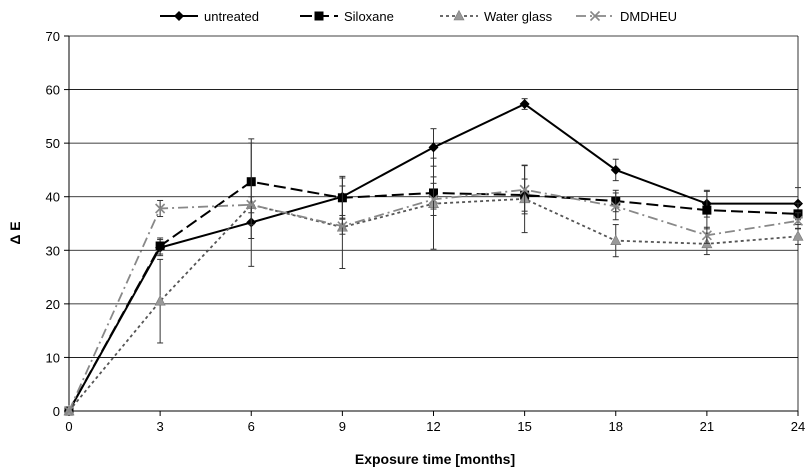 Image resolution: width=812 pixels, height=471 pixels. Describe the element at coordinates (53, 224) in the screenshot. I see `y-tick-labels: 0 10 20 30 40 50 60 70` at that location.